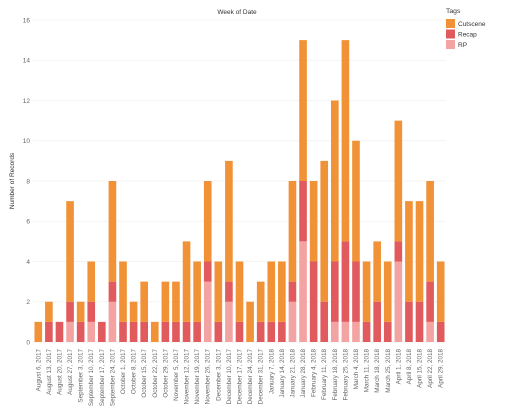 The image size is (512, 415). What do you see at coordinates (462, 45) in the screenshot?
I see `legend-label-rp: RP` at bounding box center [462, 45].